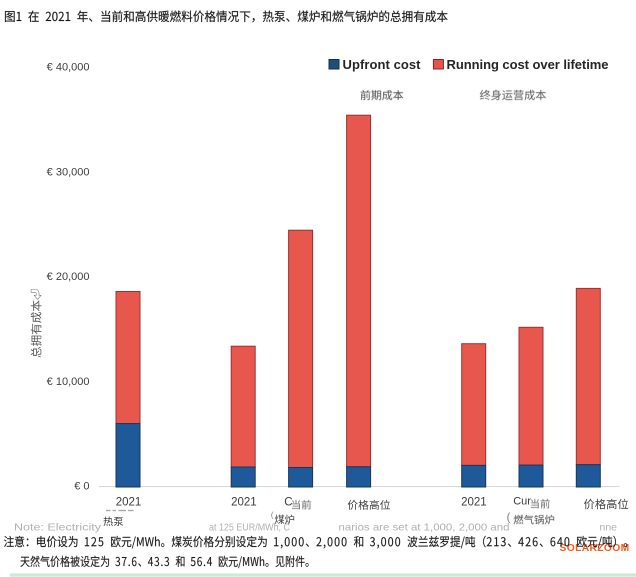 This screenshot has height=577, width=636. I want to click on svg-text: SOLARZOOM, so click(595, 548).